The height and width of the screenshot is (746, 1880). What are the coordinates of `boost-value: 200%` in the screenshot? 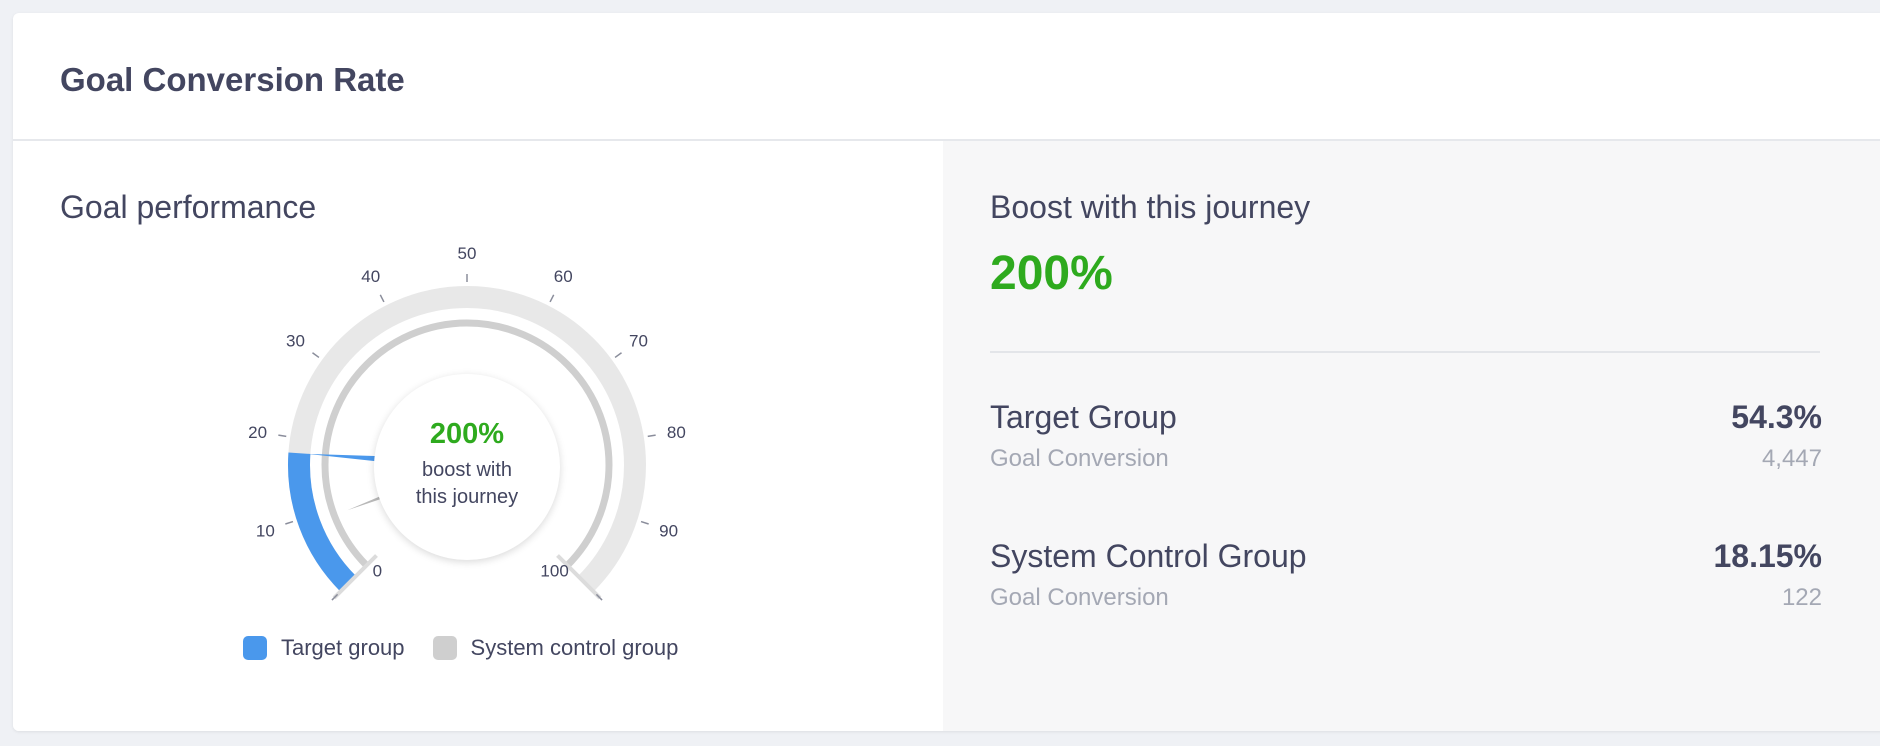 It's located at (1051, 273).